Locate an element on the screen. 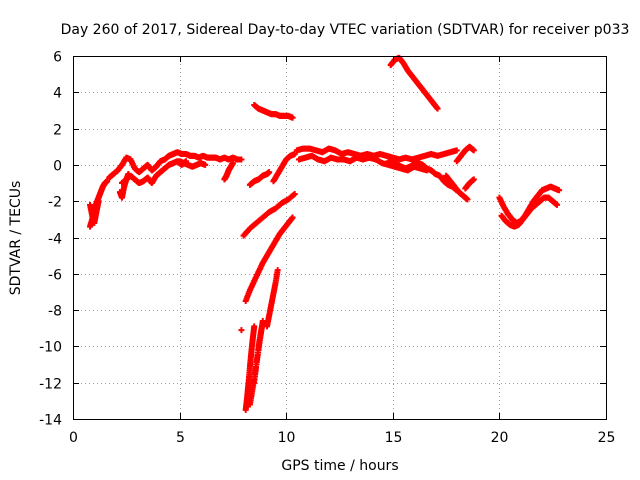 Image resolution: width=640 pixels, height=480 pixels. y-tick-label: 6 is located at coordinates (57, 58).